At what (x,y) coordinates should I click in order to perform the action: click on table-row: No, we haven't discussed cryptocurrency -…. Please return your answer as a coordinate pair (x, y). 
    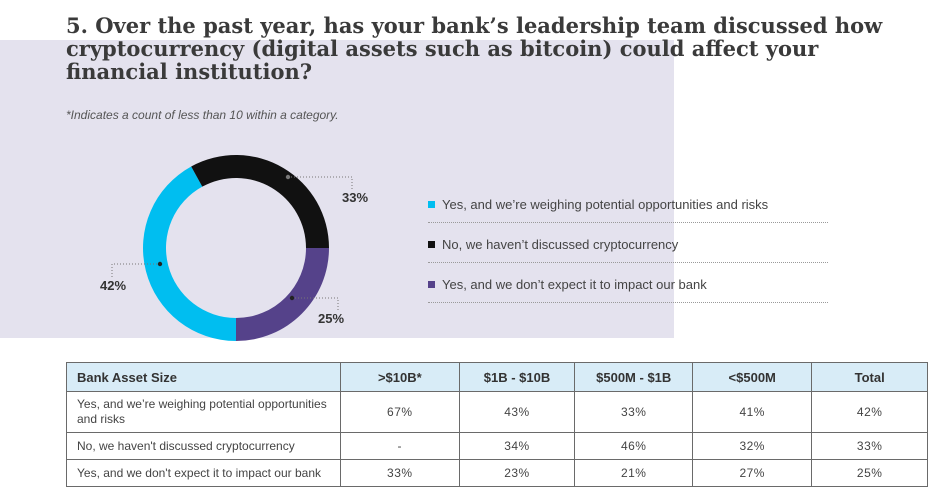
    Looking at the image, I should click on (496, 446).